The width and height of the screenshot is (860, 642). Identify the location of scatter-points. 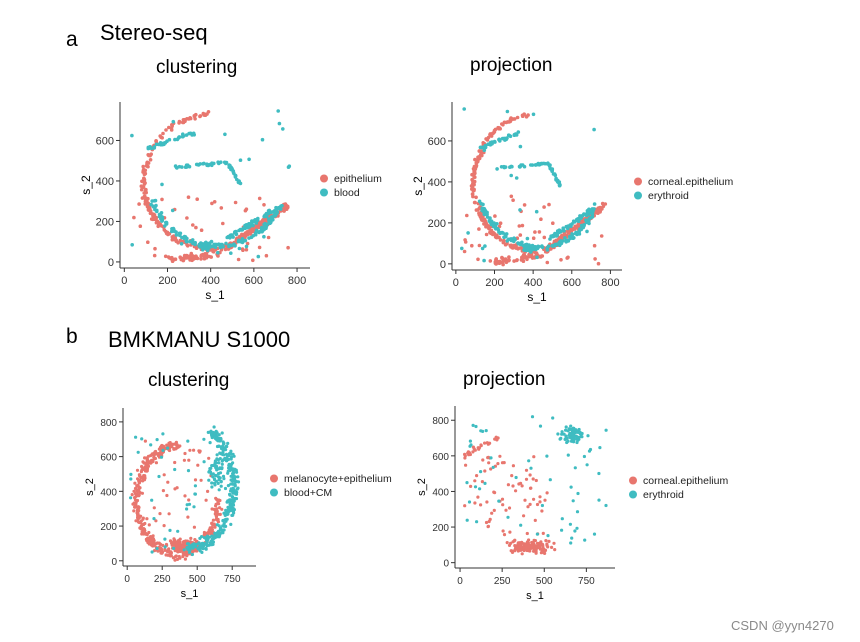
(185, 493).